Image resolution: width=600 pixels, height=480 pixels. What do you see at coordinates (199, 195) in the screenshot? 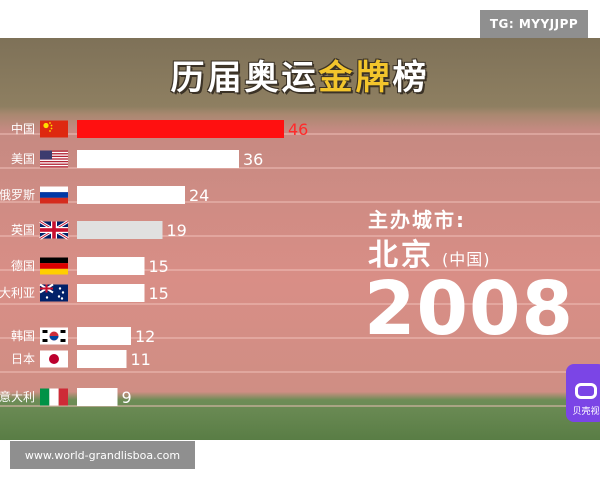
I see `value-label: 24` at bounding box center [199, 195].